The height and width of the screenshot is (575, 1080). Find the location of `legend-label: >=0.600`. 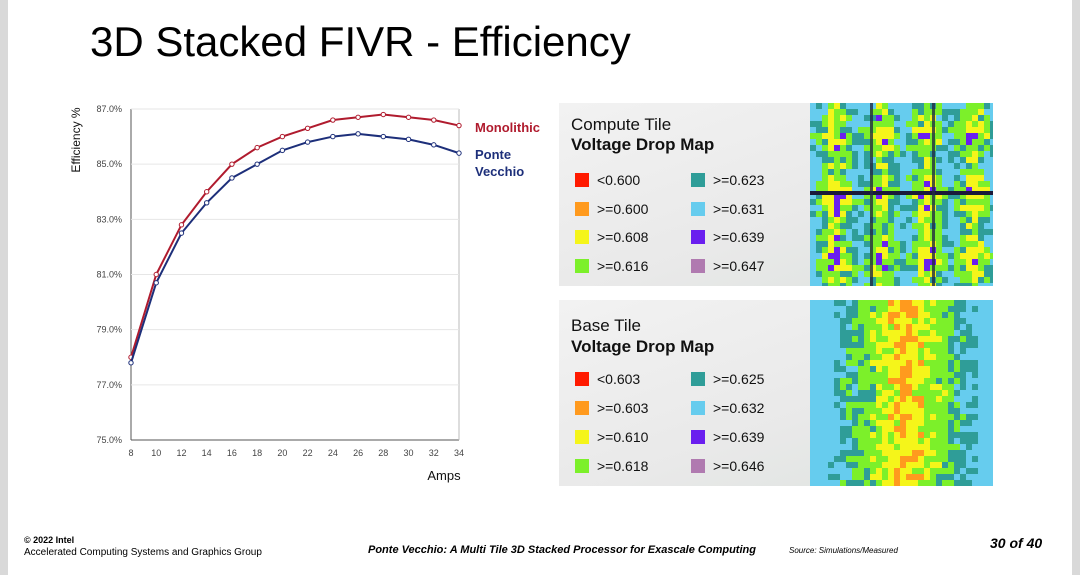

legend-label: >=0.600 is located at coordinates (623, 208).